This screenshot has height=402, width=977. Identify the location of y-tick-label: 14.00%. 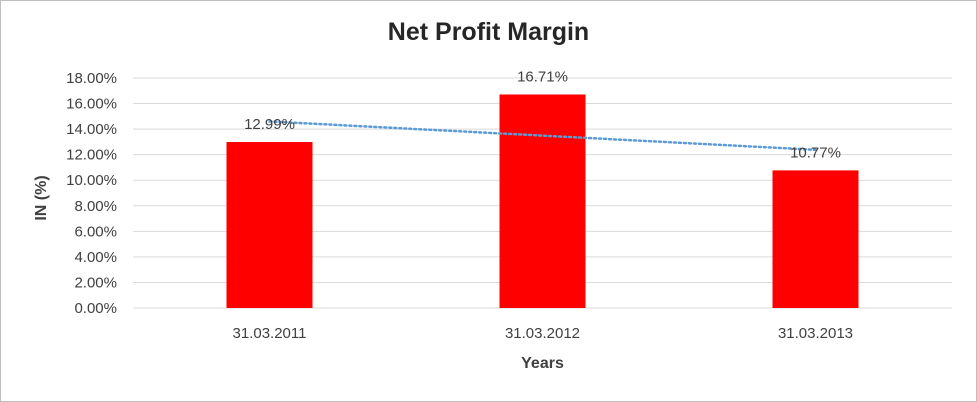
(91, 129).